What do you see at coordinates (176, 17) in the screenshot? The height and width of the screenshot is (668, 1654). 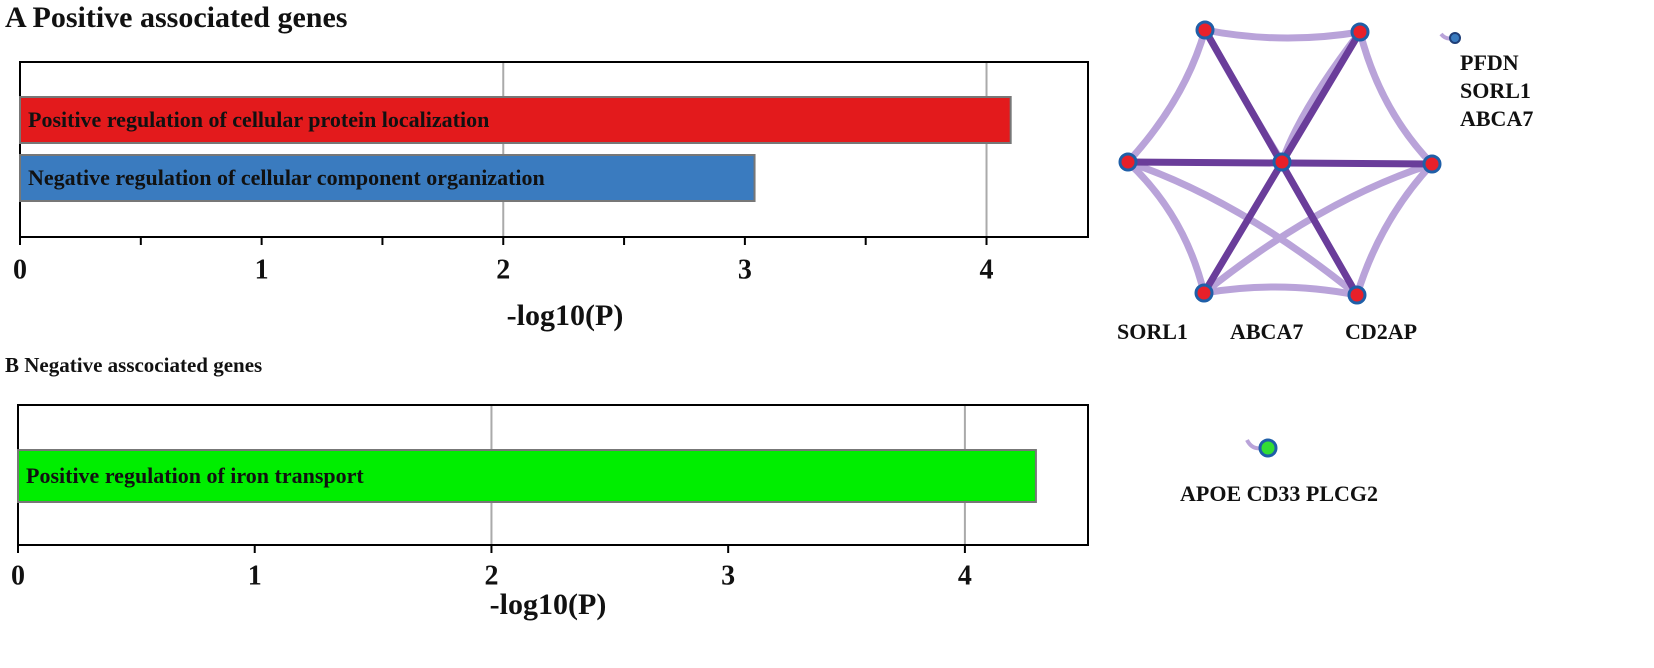 I see `chart-title: A Positive associated genes` at bounding box center [176, 17].